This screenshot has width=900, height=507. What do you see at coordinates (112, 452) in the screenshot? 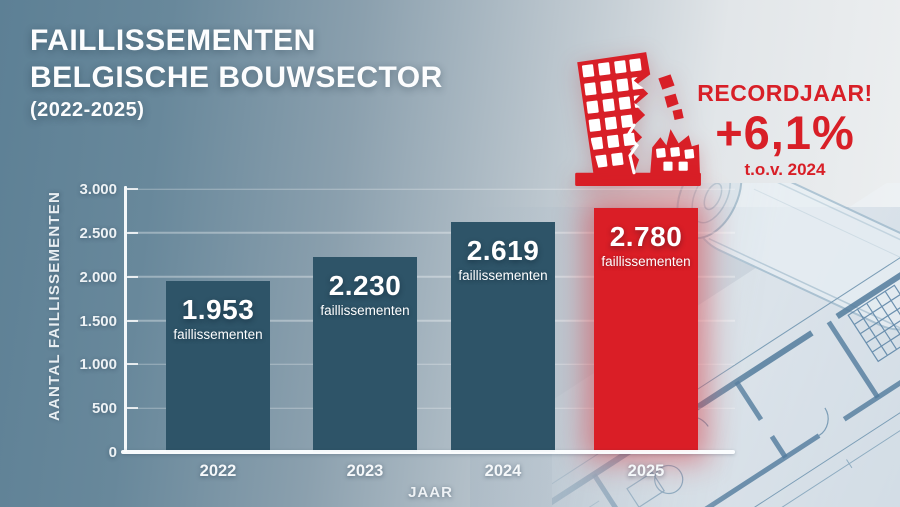
I see `y-tick-label: 0` at bounding box center [112, 452].